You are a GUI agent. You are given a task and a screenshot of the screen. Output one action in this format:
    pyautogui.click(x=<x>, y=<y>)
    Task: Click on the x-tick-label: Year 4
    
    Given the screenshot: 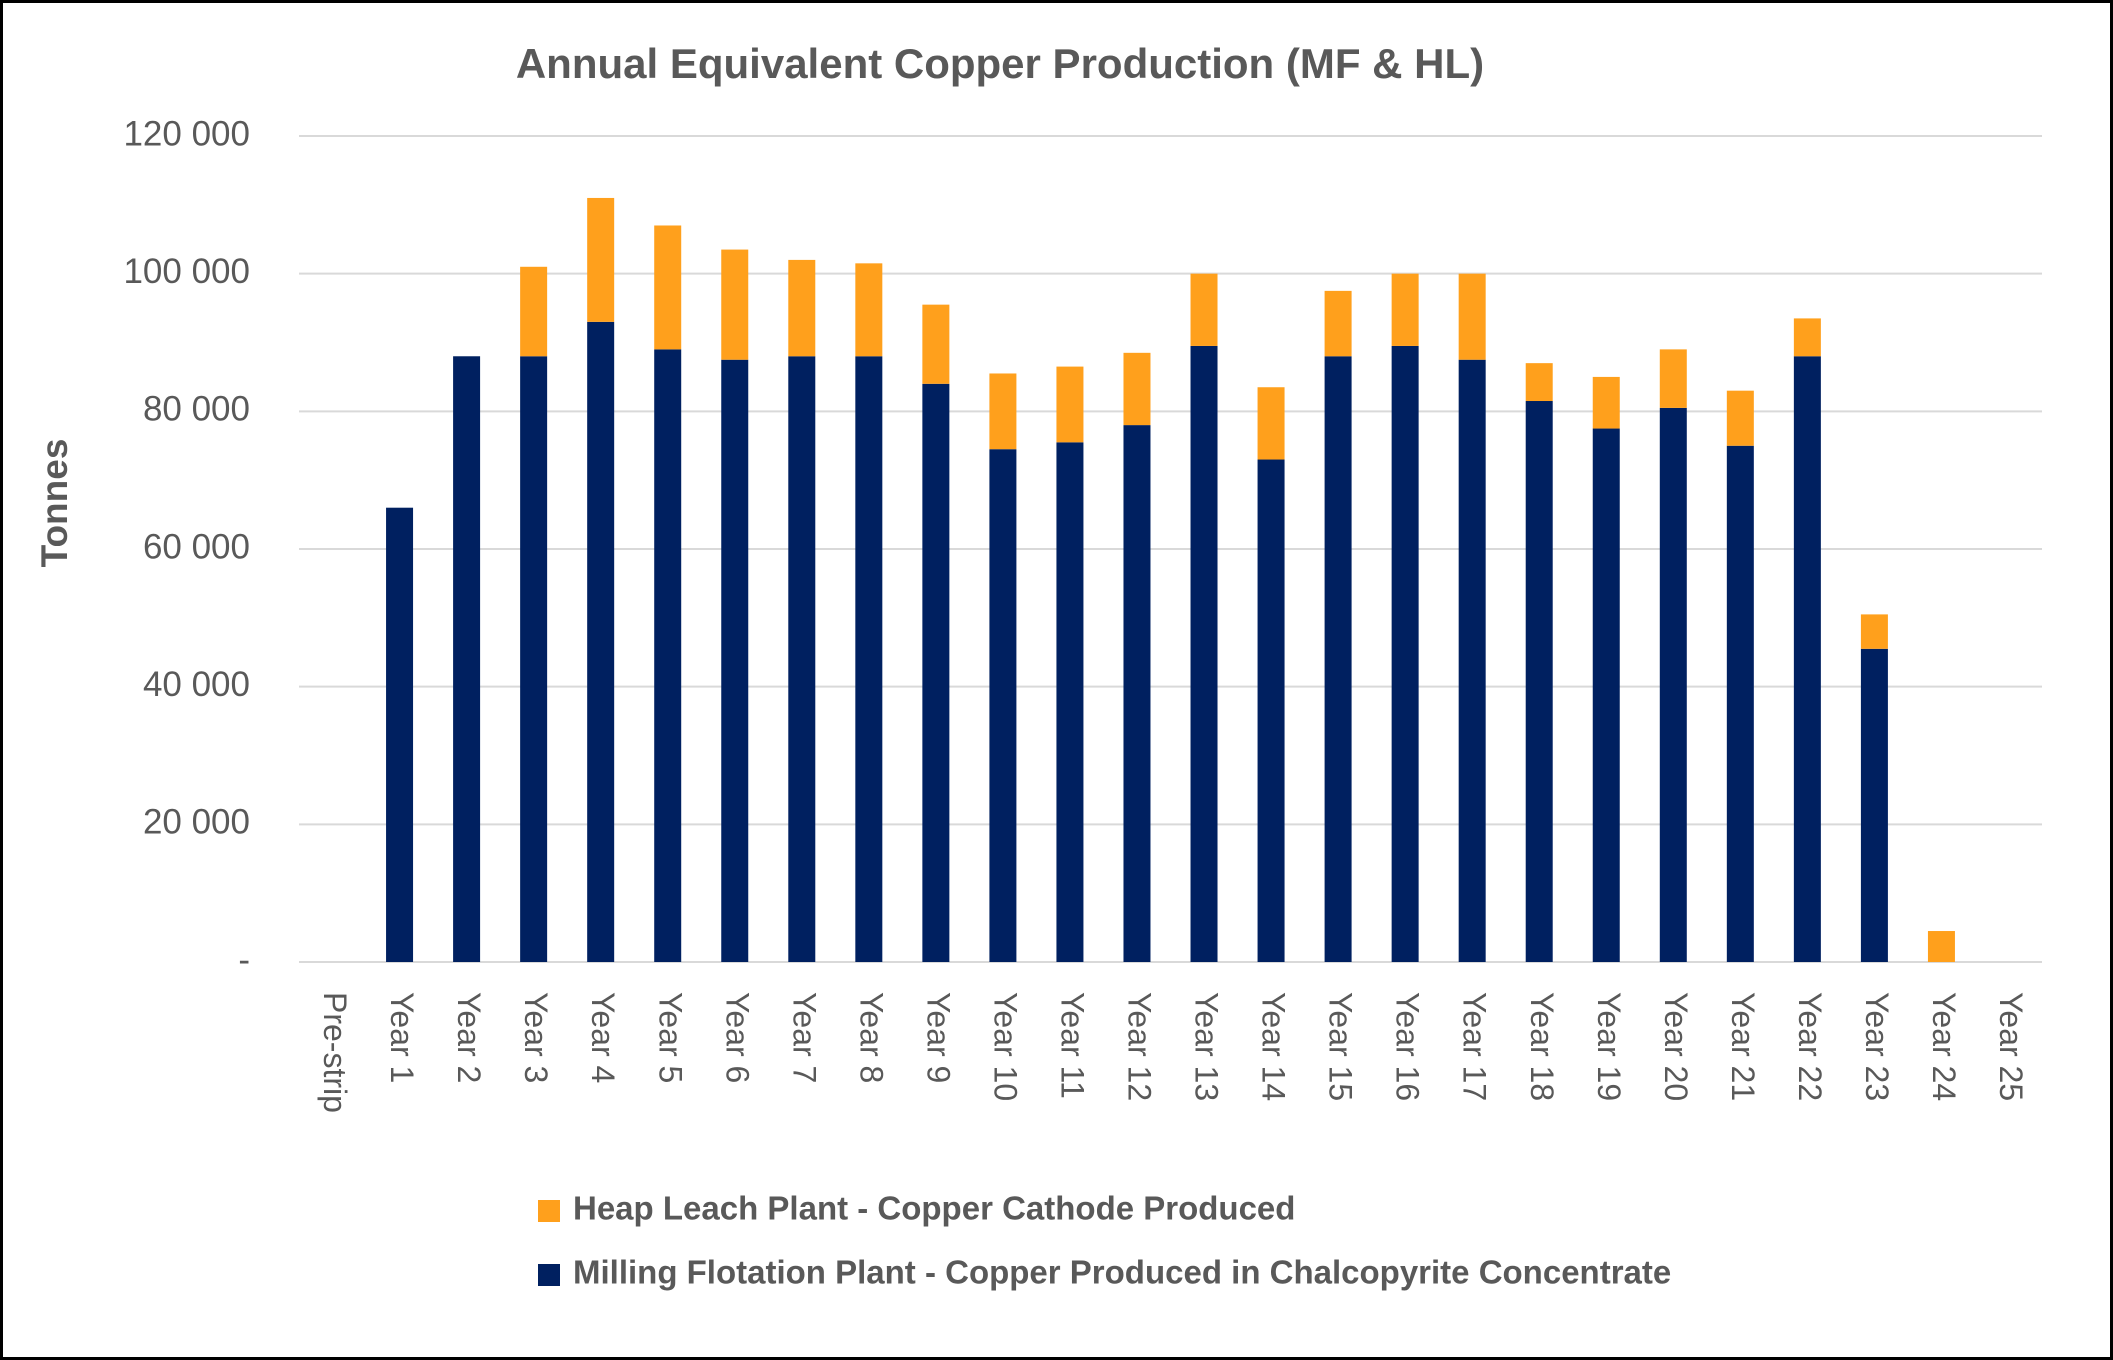 What is the action you would take?
    pyautogui.click(x=603, y=1037)
    